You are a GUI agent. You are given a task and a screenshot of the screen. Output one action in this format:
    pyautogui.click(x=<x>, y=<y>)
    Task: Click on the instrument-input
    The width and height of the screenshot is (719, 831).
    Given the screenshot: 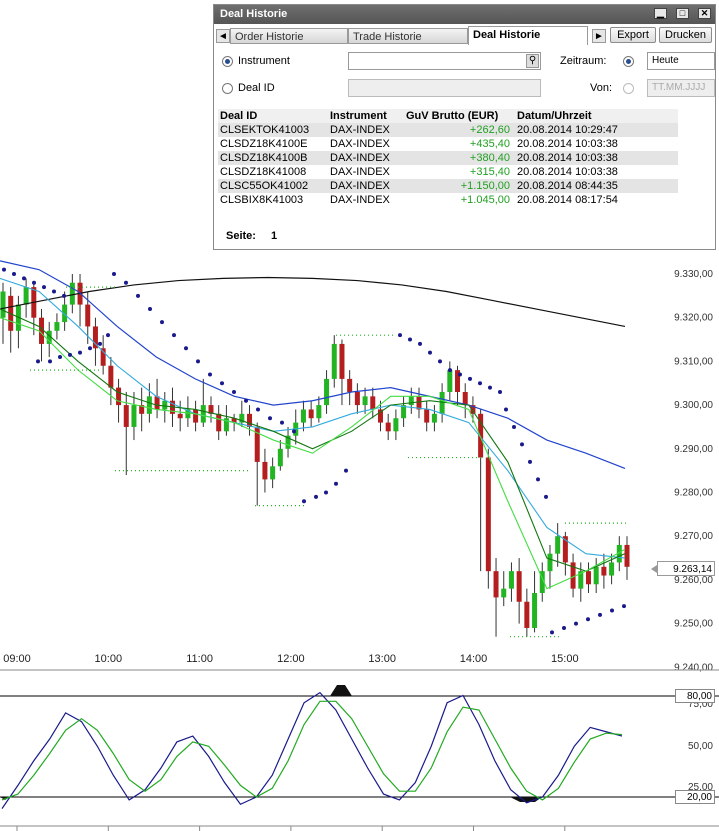 What is the action you would take?
    pyautogui.click(x=444, y=61)
    